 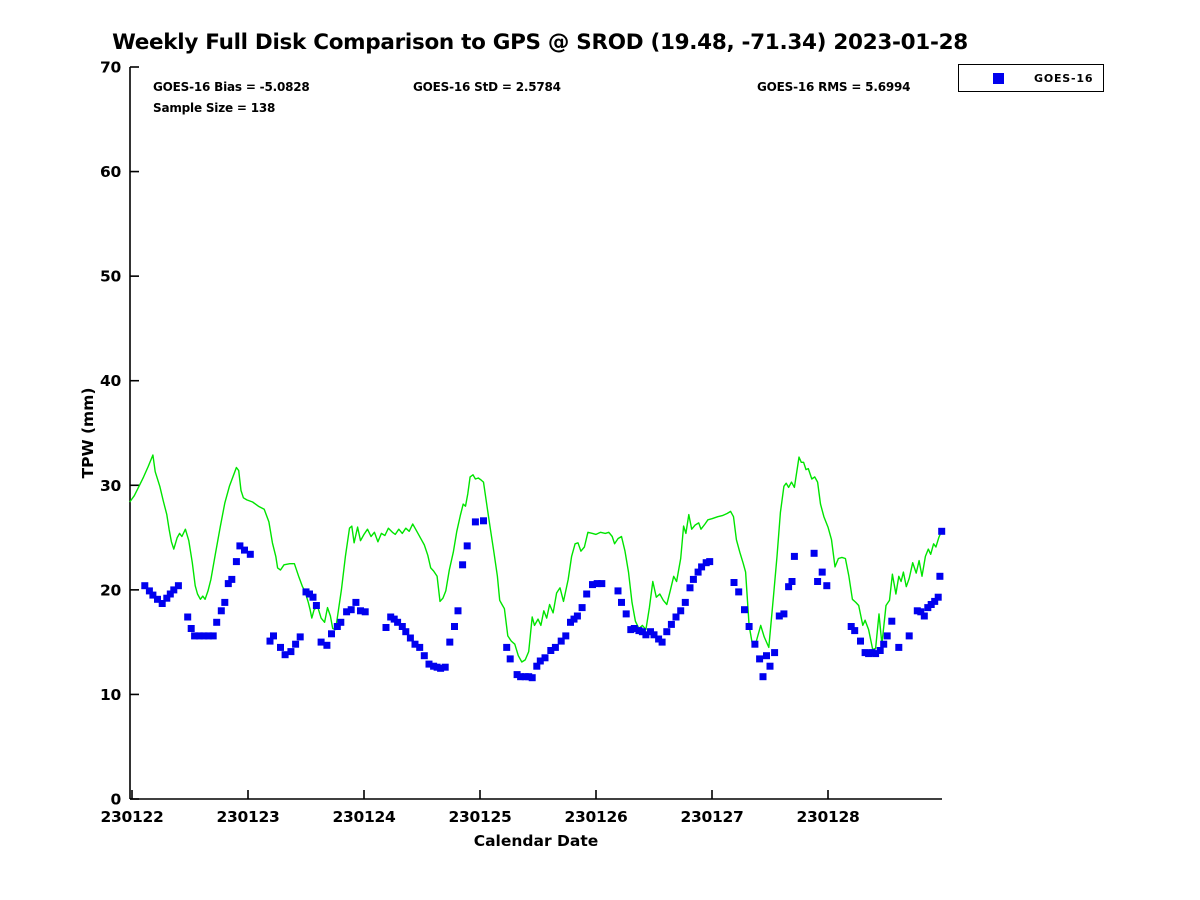 What do you see at coordinates (132, 817) in the screenshot?
I see `x-tick-label: 230122` at bounding box center [132, 817].